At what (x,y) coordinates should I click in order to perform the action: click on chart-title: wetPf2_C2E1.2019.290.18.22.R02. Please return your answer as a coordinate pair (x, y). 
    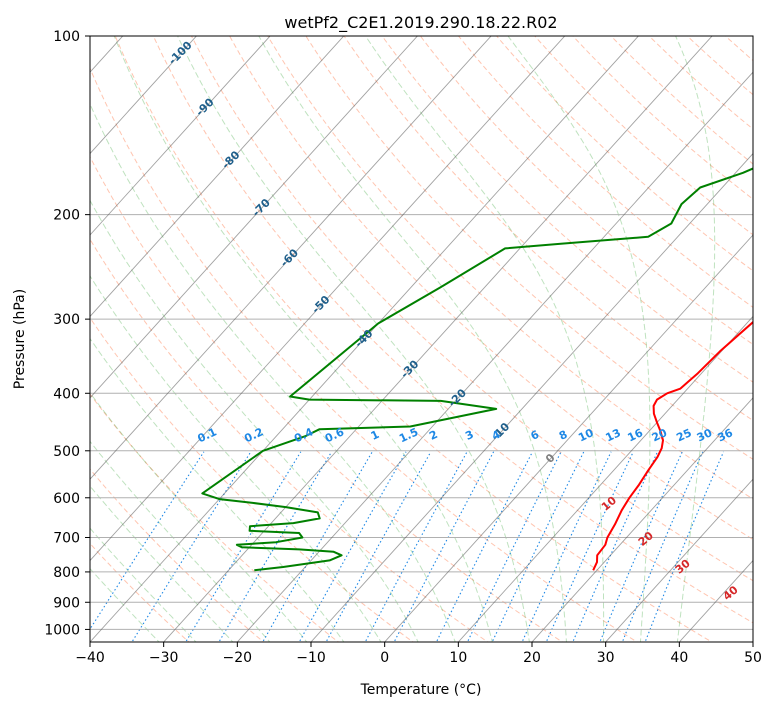
    Looking at the image, I should click on (420, 23).